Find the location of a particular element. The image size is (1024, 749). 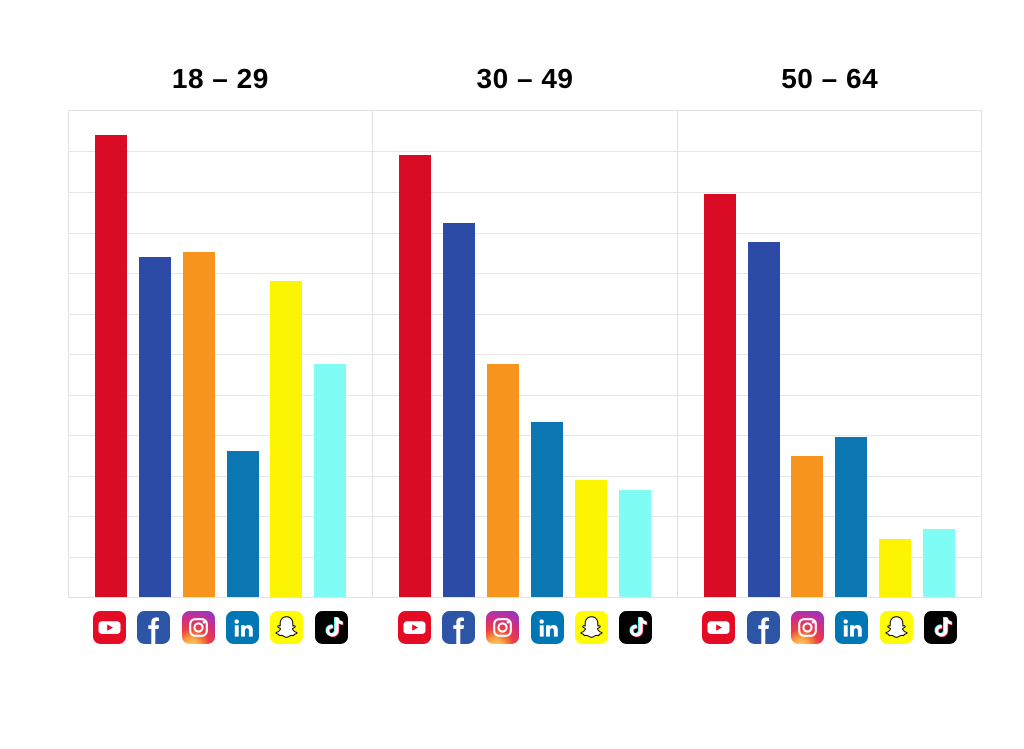

age-group-titles-row: 18 – 29 30 – 49 50 – 64 is located at coordinates (525, 79).